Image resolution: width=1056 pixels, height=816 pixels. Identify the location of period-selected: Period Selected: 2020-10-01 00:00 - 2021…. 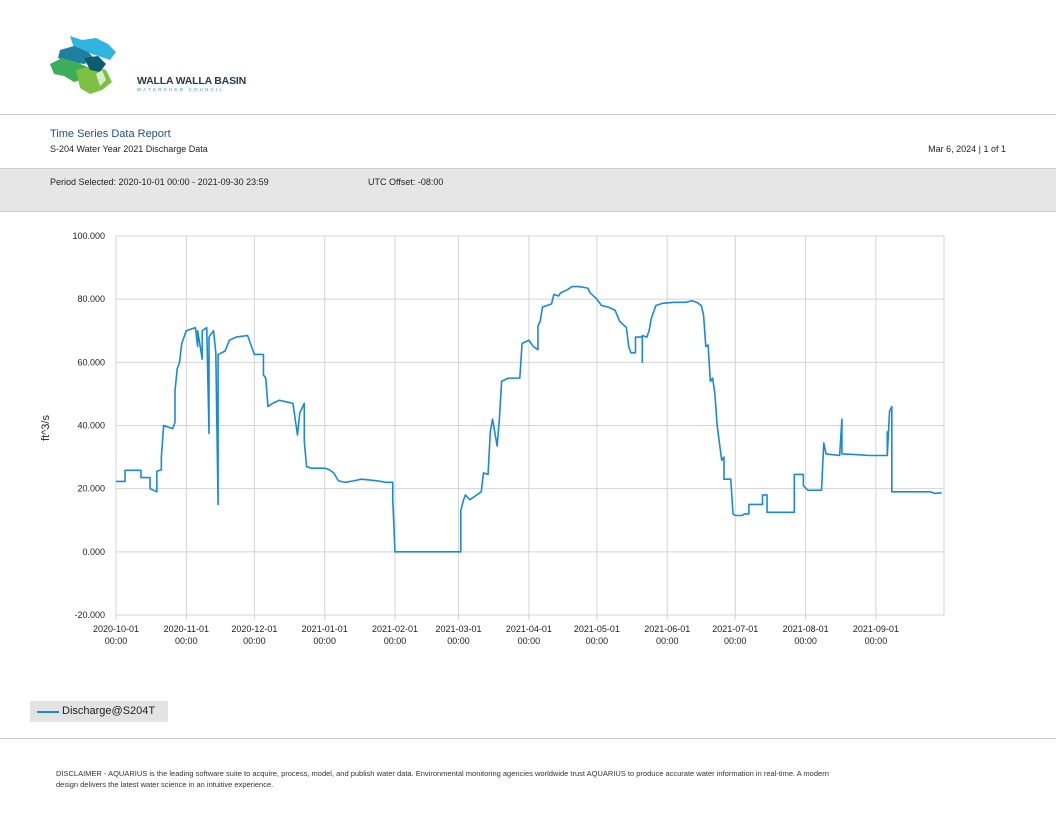
(159, 182).